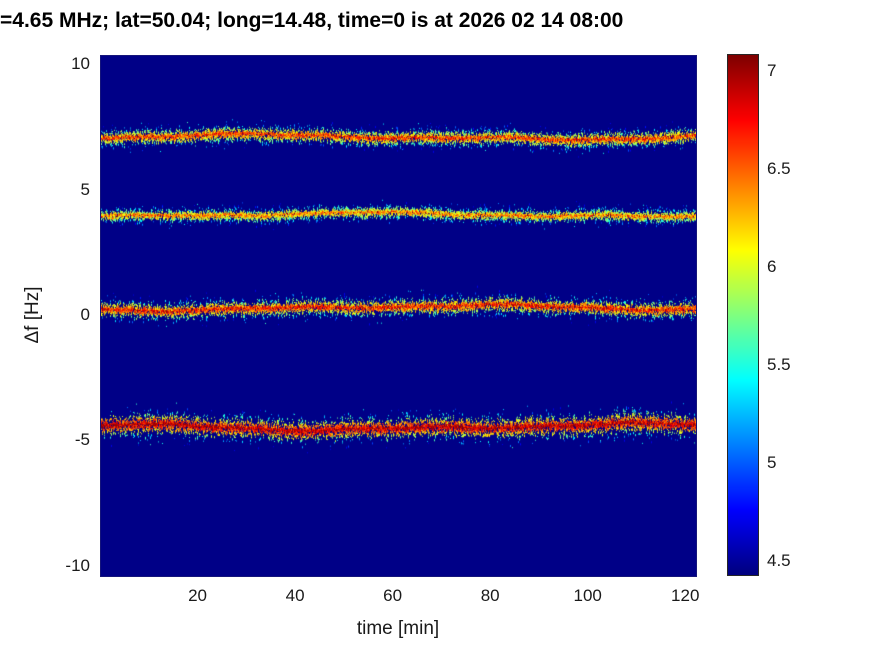 Image resolution: width=875 pixels, height=656 pixels. I want to click on colorbar, so click(743, 315).